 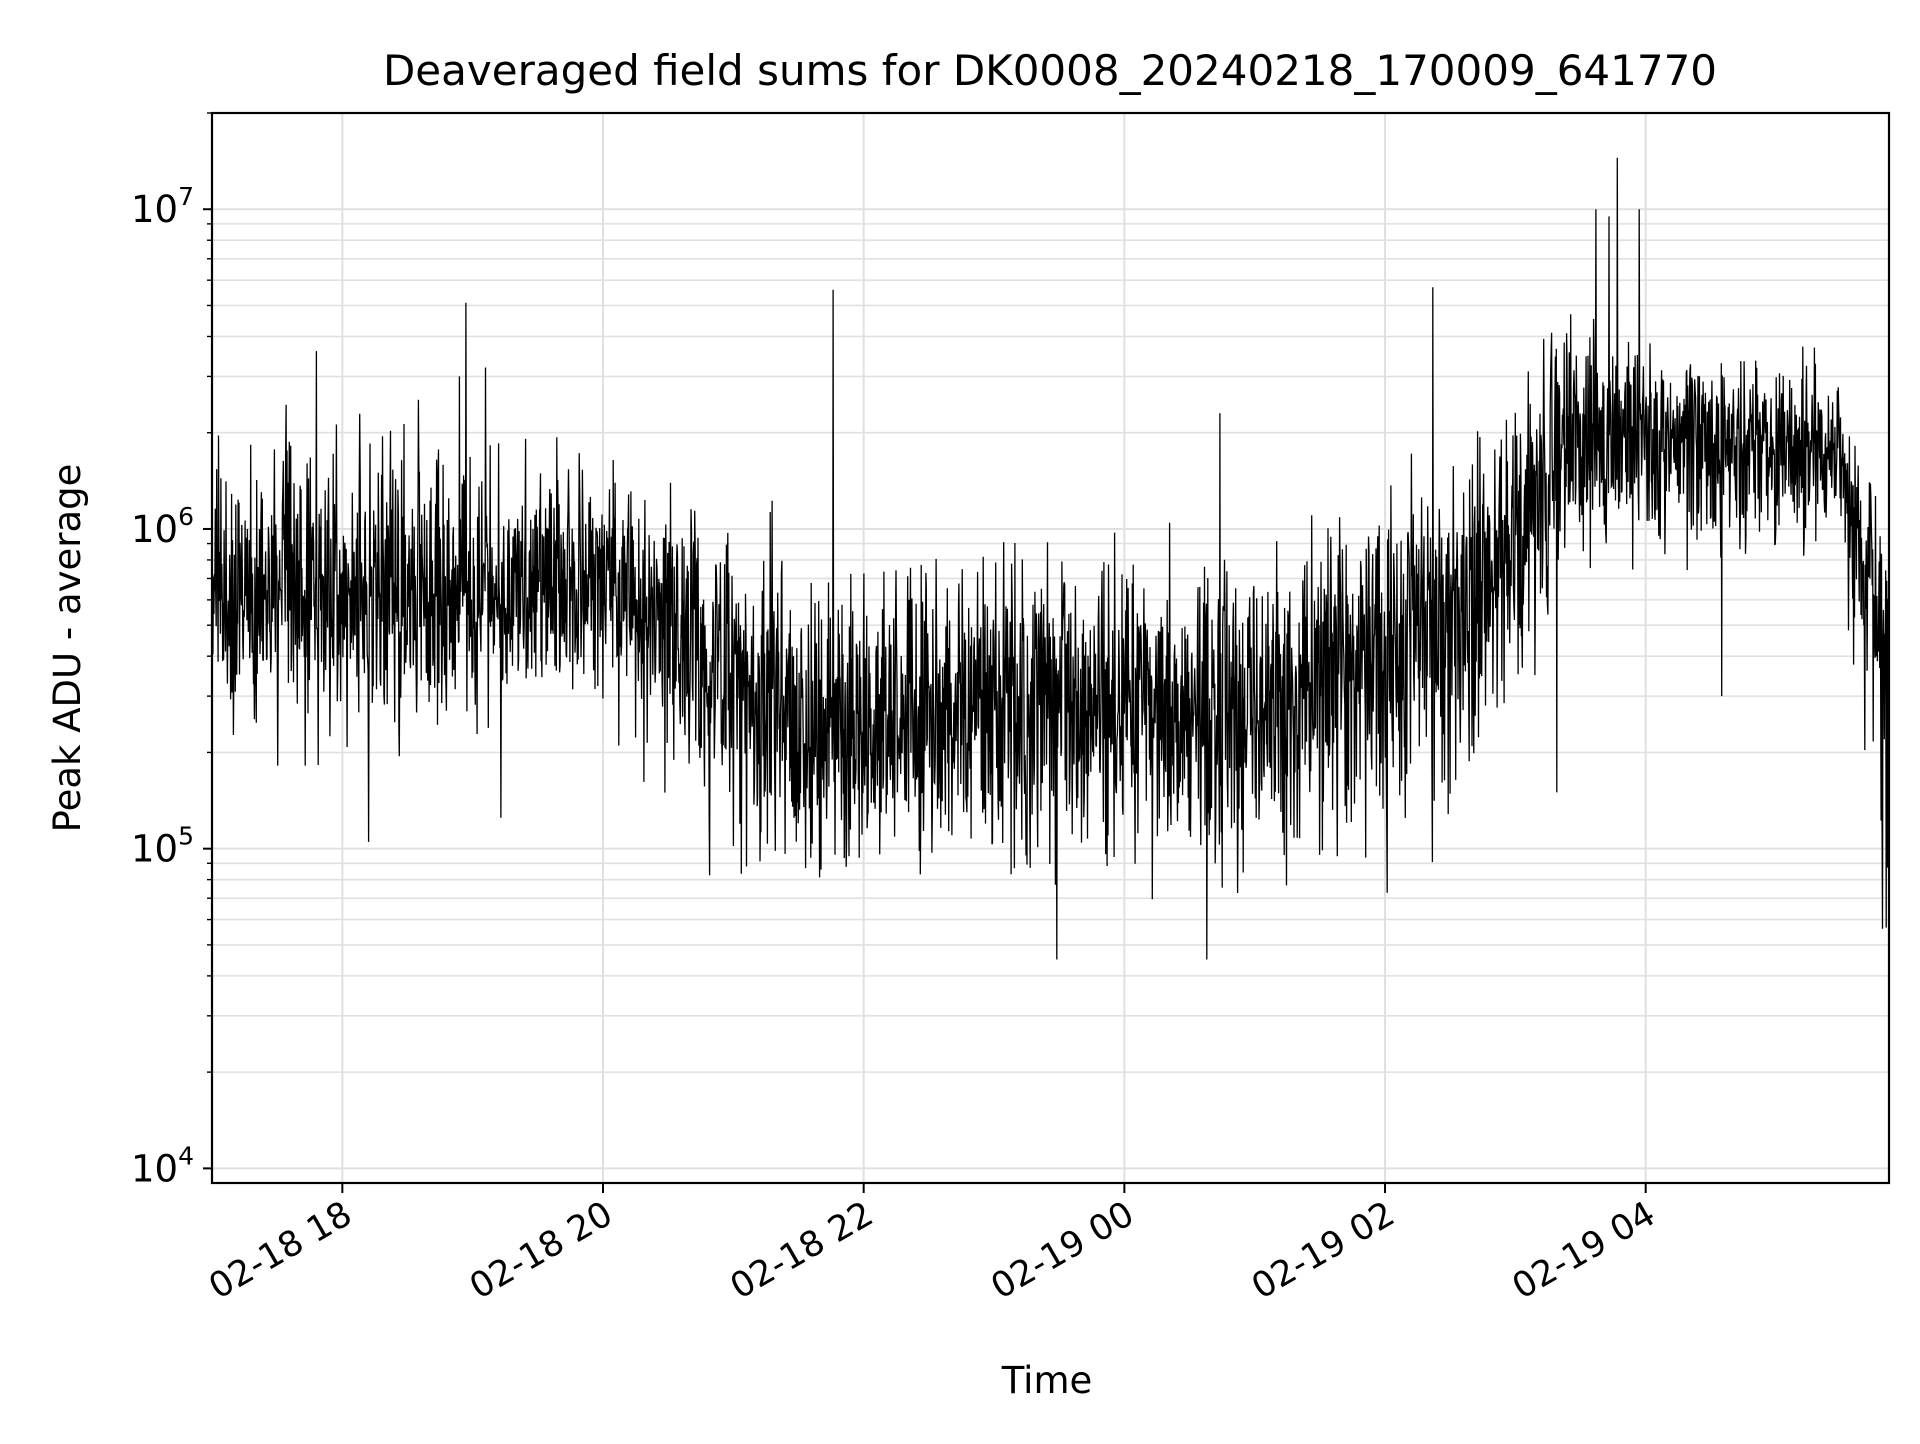 What do you see at coordinates (162, 846) in the screenshot?
I see `y-tick-label: 10⁵` at bounding box center [162, 846].